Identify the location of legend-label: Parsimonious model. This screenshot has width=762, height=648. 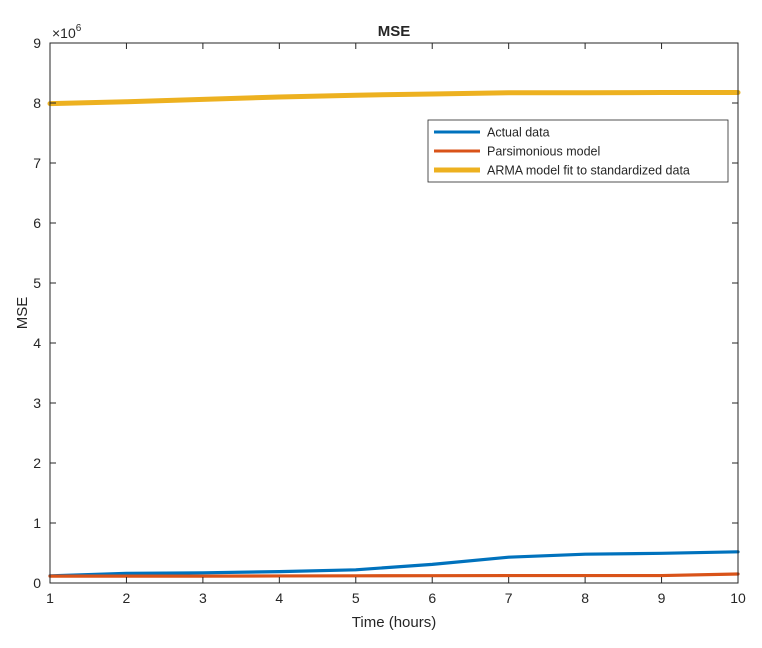
(543, 152).